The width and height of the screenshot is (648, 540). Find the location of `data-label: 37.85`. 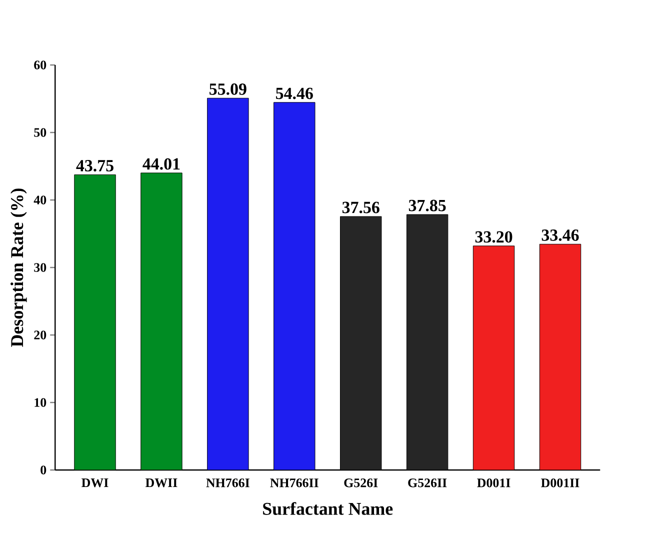

data-label: 37.85 is located at coordinates (427, 206).